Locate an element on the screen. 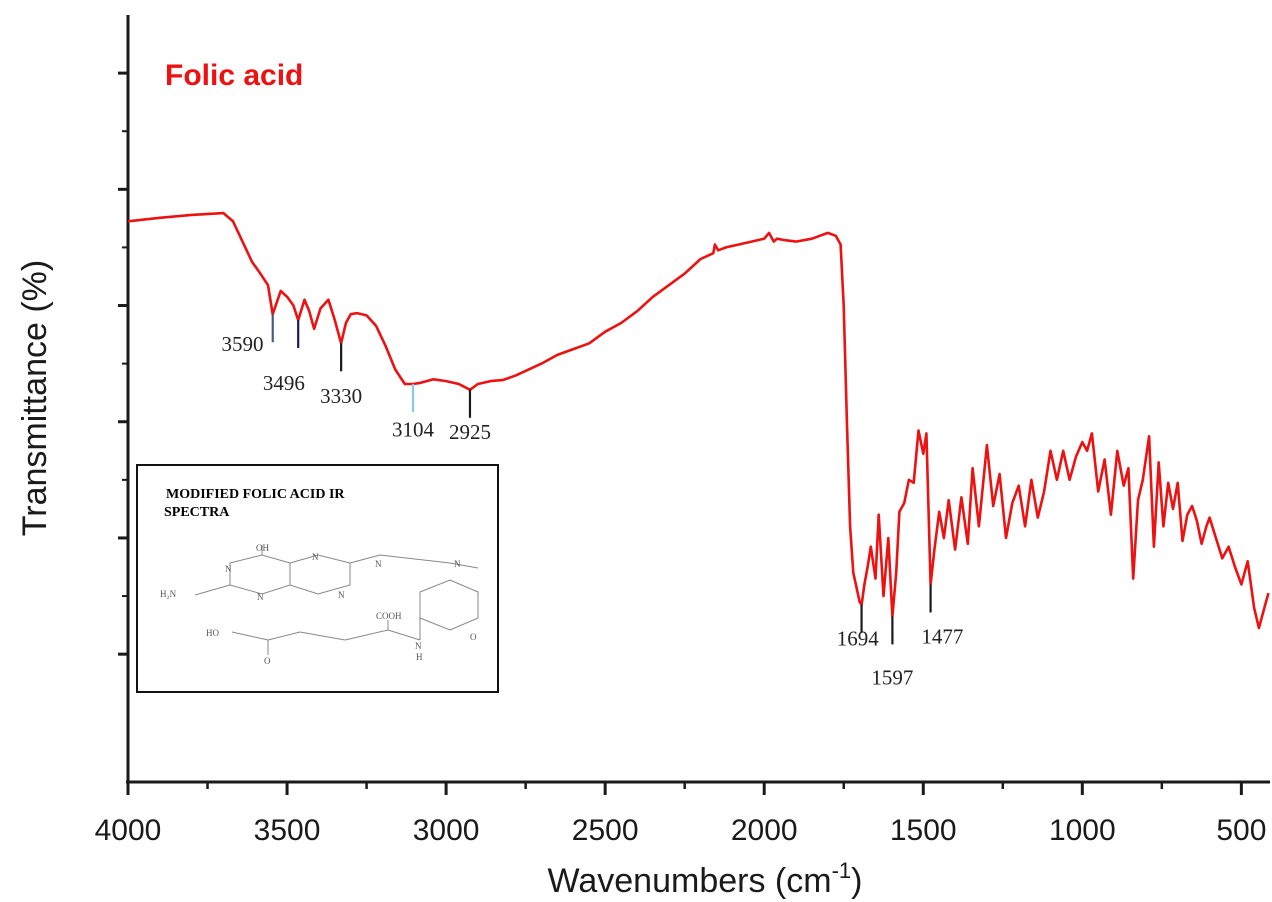 The width and height of the screenshot is (1272, 902). x-axis-title: Wavenumbers (cm-1) is located at coordinates (705, 879).